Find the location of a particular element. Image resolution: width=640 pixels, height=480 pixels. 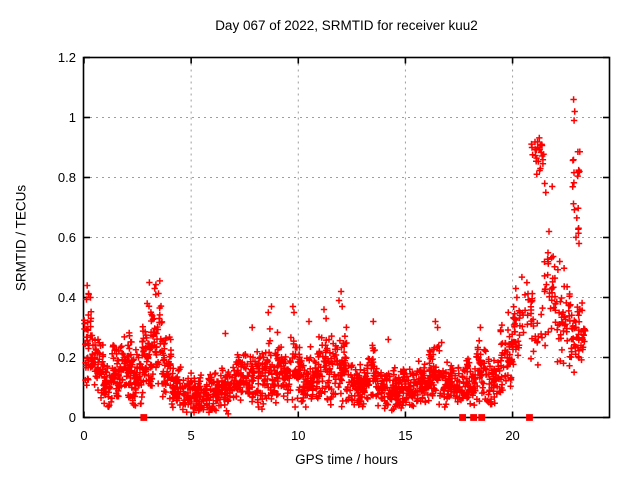

y-tick-label: 0.2 is located at coordinates (66, 357).